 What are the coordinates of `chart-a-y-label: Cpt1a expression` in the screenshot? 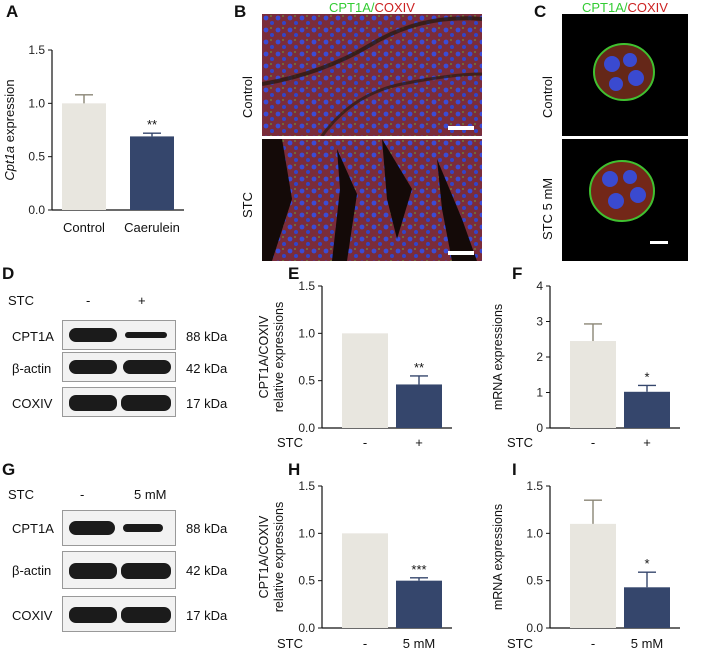 It's located at (9, 129).